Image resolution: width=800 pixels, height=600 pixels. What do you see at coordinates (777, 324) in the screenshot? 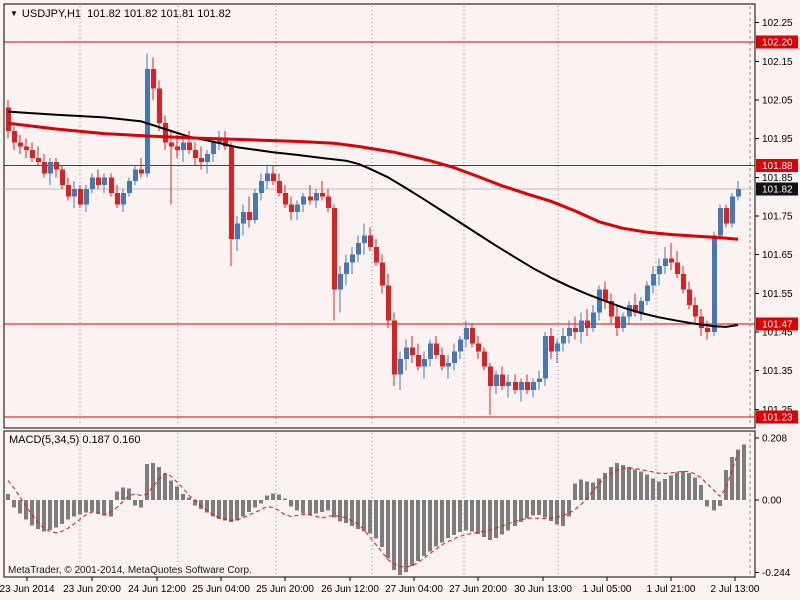
I see `level-price-badge` at bounding box center [777, 324].